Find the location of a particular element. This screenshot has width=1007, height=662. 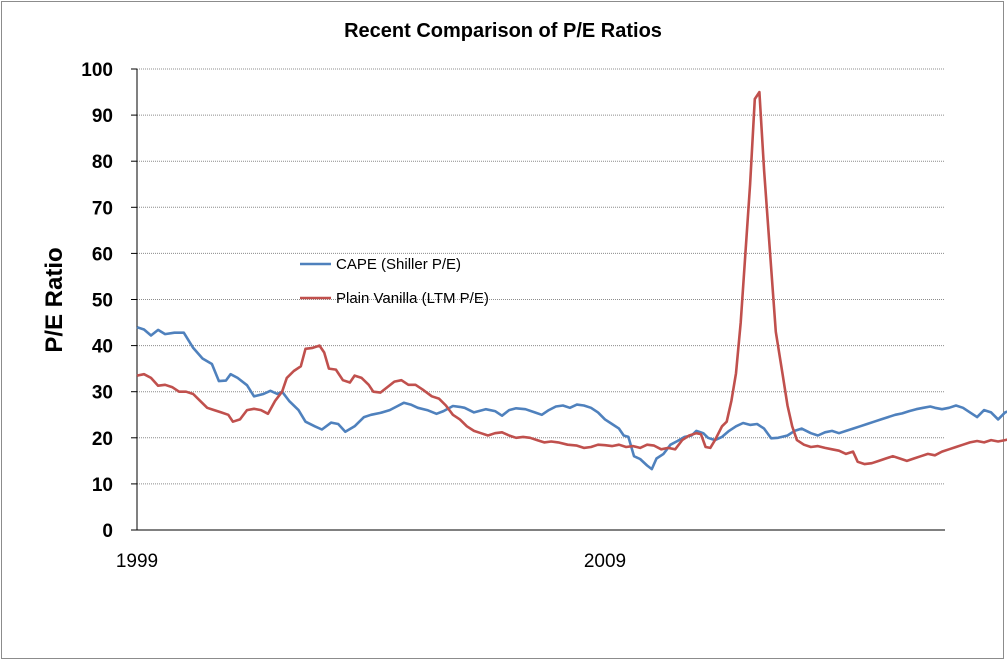

y-axis-ticks: 0 10 20 30 40 50 60 70 80 90 100 is located at coordinates (109, 301).